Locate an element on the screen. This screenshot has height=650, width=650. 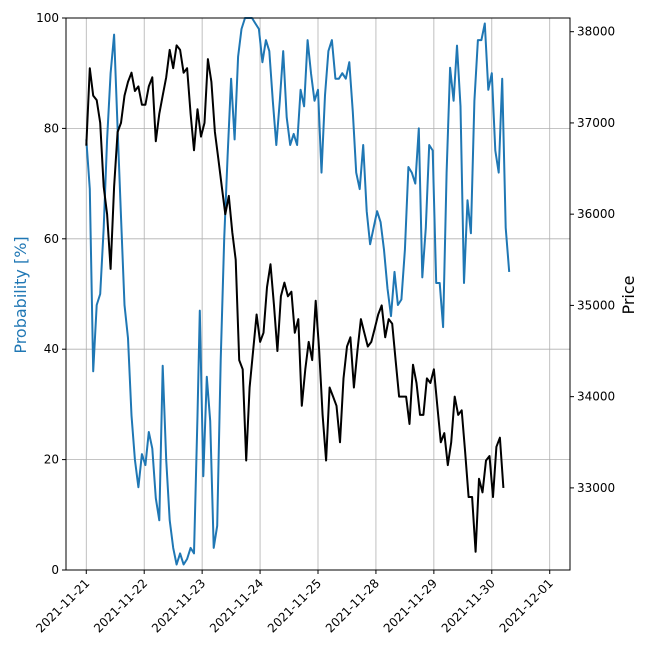
y-tick-label: 20 is located at coordinates (51, 460).